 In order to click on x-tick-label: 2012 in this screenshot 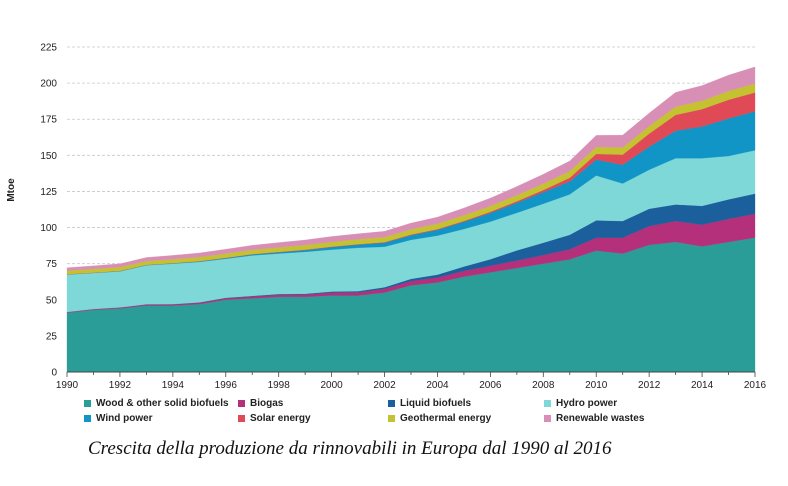, I will do `click(649, 385)`.